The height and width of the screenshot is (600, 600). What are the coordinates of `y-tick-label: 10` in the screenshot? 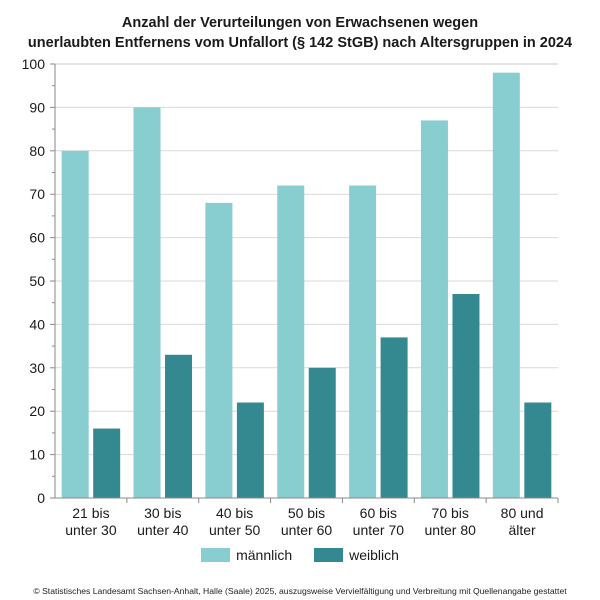 It's located at (37, 455).